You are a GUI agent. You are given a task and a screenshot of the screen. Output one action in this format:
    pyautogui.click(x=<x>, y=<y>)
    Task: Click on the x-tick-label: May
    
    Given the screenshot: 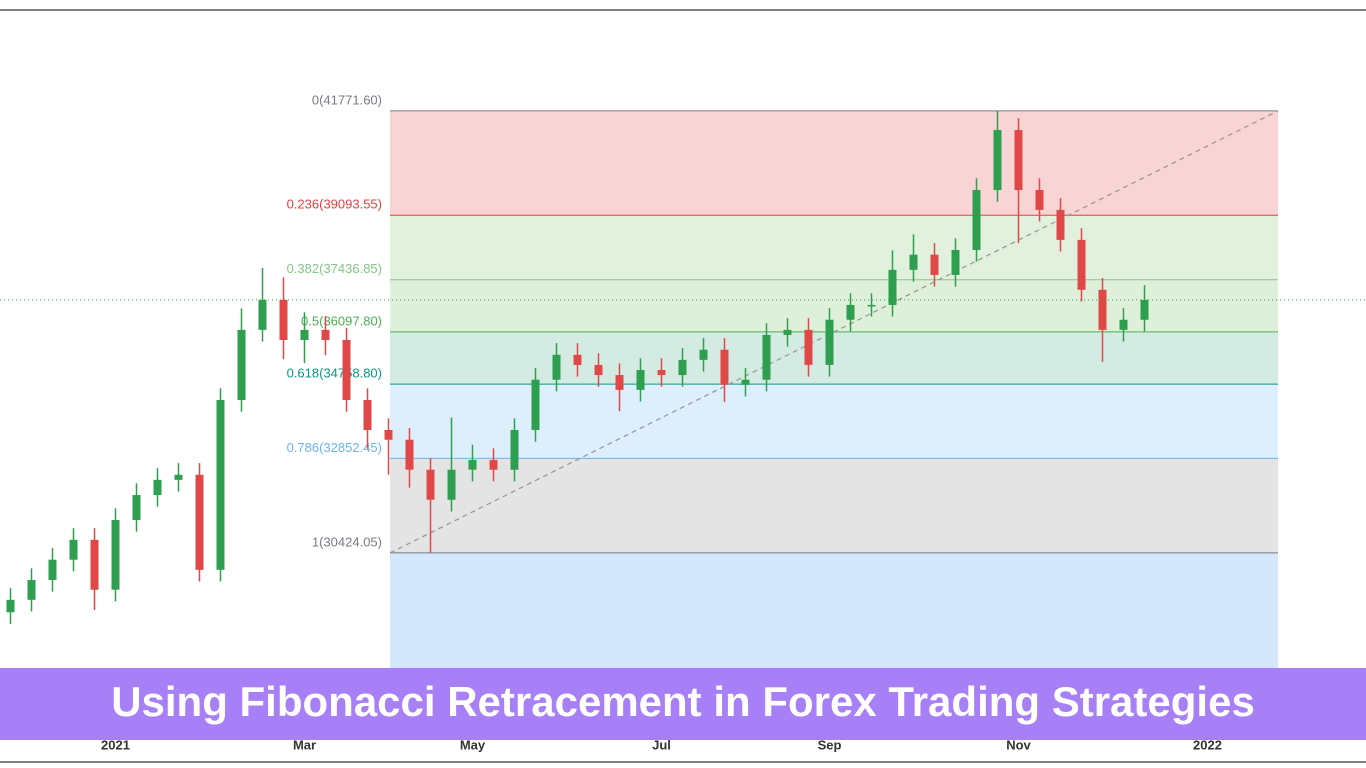 What is the action you would take?
    pyautogui.click(x=473, y=744)
    